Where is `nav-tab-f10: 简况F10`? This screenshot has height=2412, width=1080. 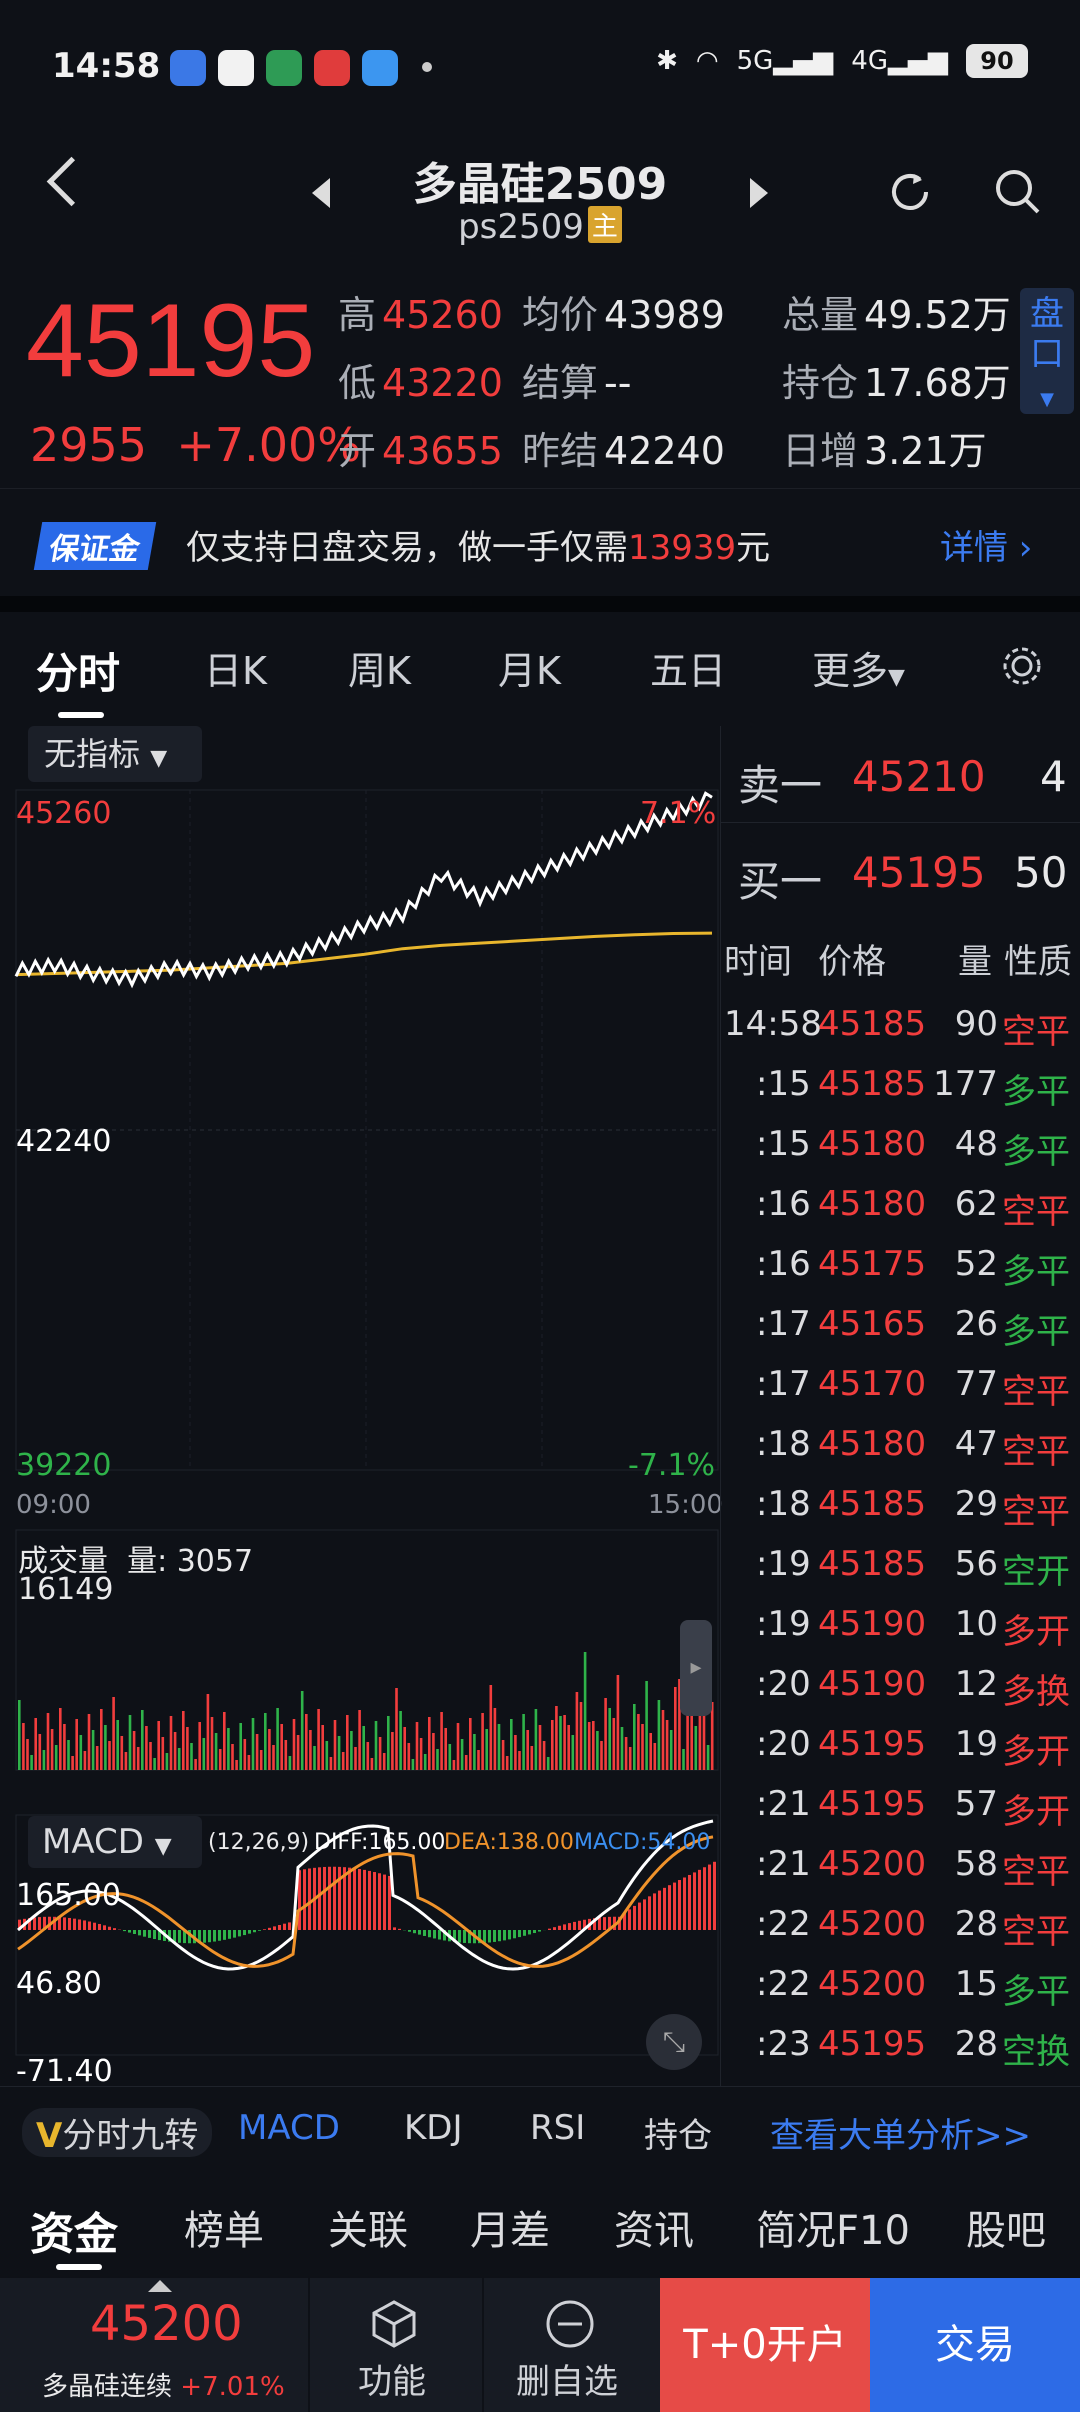 nav-tab-f10: 简况F10 is located at coordinates (833, 2231).